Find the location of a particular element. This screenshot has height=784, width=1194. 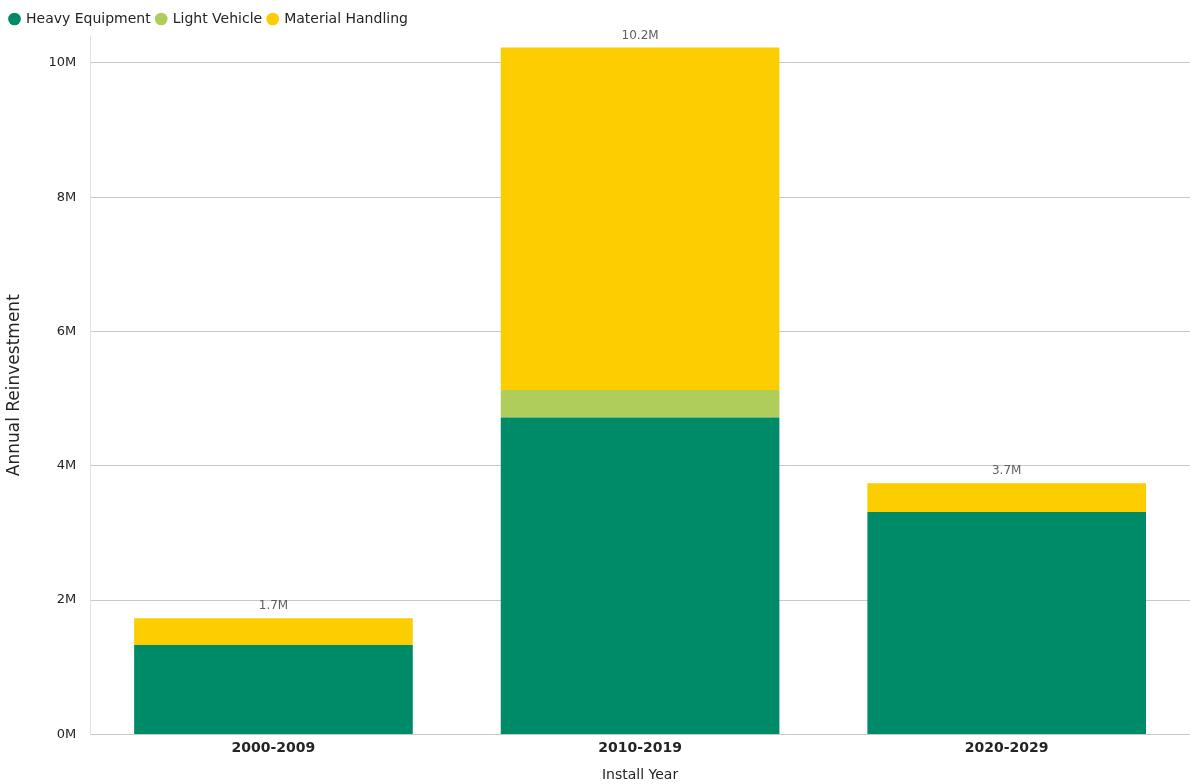

legend-label: Heavy Equipment is located at coordinates (89, 17).